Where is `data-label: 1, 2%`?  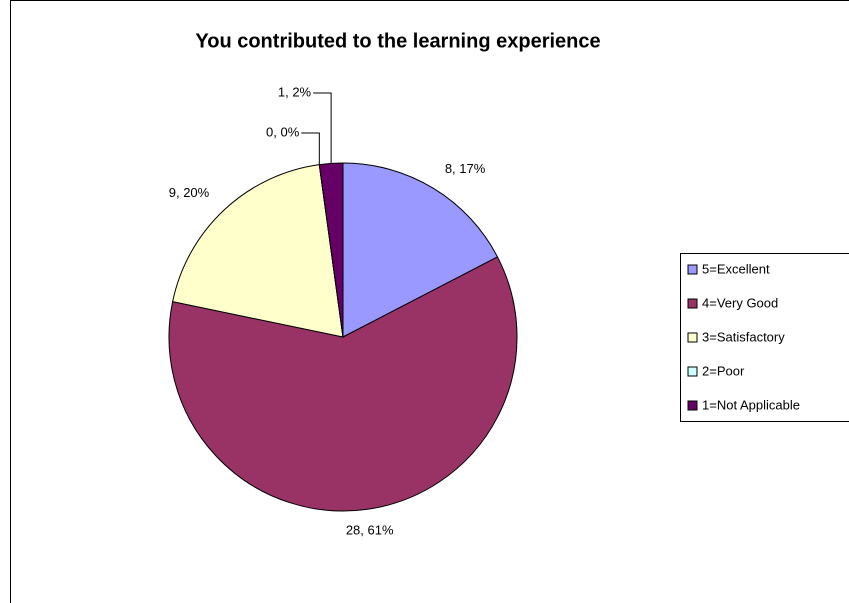
data-label: 1, 2% is located at coordinates (295, 91).